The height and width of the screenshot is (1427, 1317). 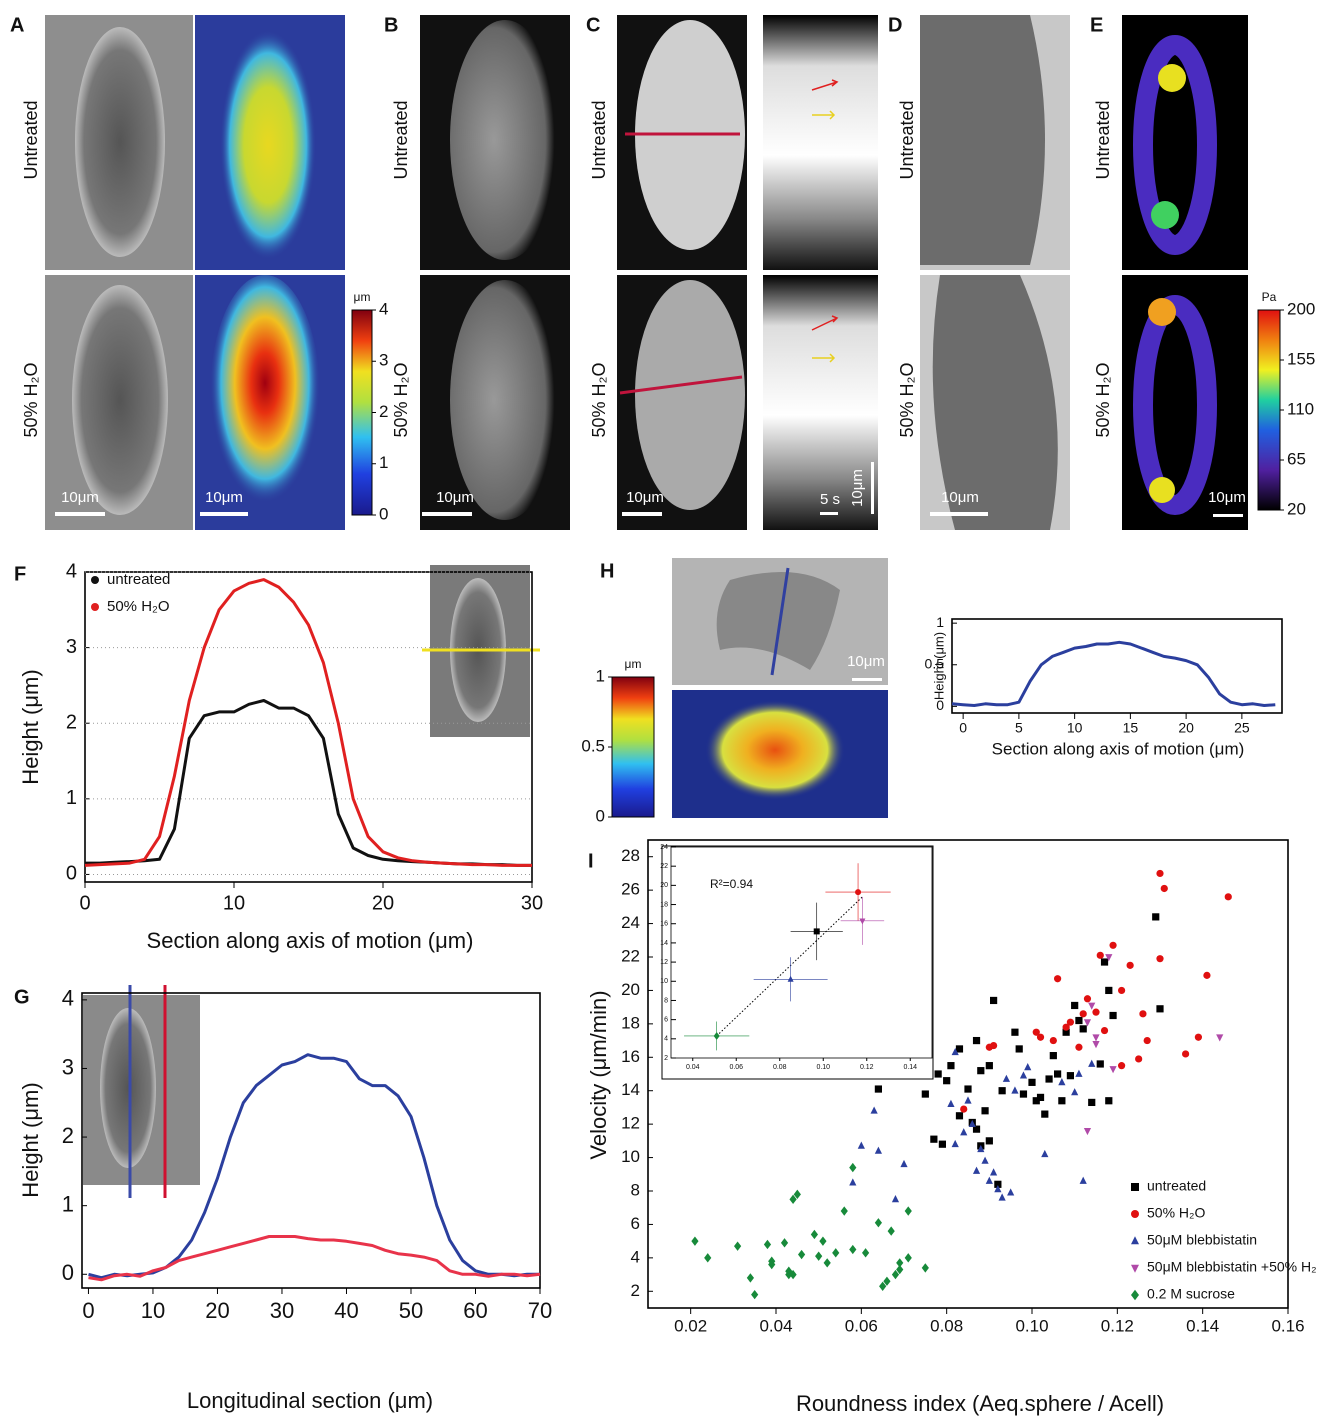 I want to click on y-tick-label: 8, so click(x=635, y=1189).